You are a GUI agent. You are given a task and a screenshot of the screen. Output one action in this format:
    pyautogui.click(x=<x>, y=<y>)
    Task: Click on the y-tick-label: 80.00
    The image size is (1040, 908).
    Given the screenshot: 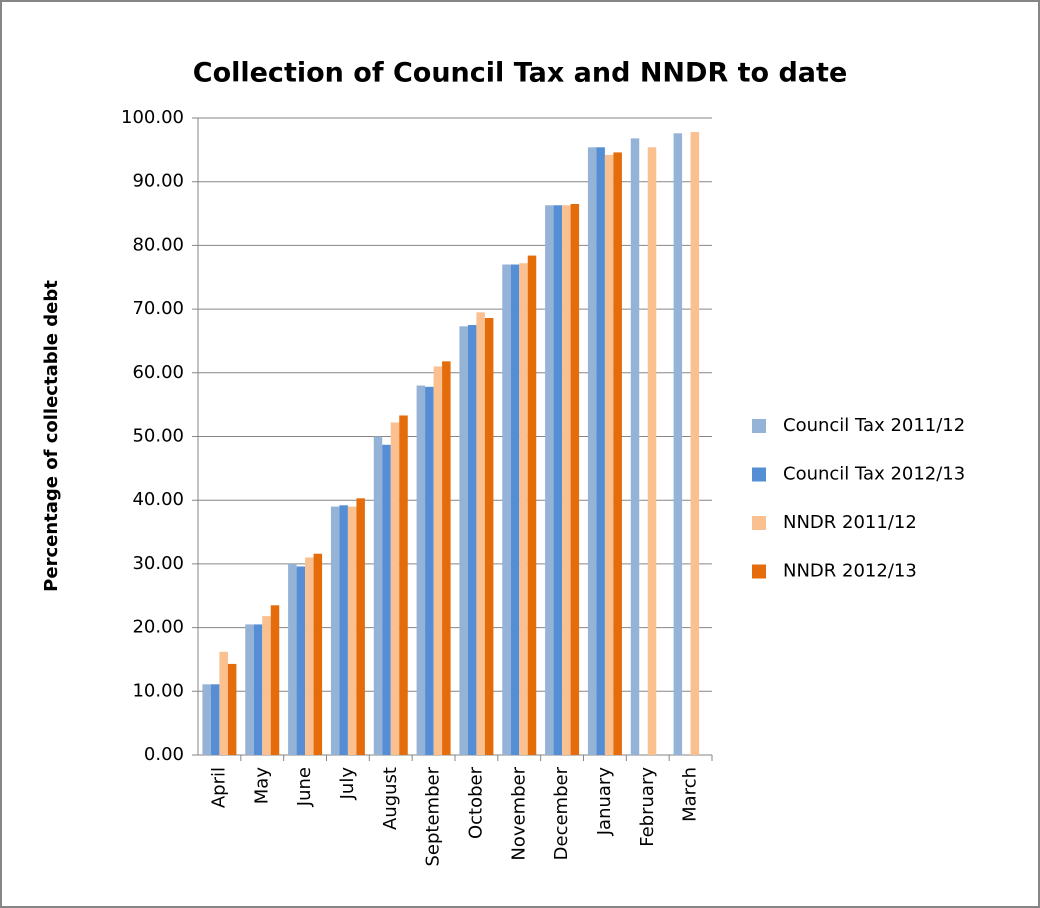 What is the action you would take?
    pyautogui.click(x=158, y=244)
    